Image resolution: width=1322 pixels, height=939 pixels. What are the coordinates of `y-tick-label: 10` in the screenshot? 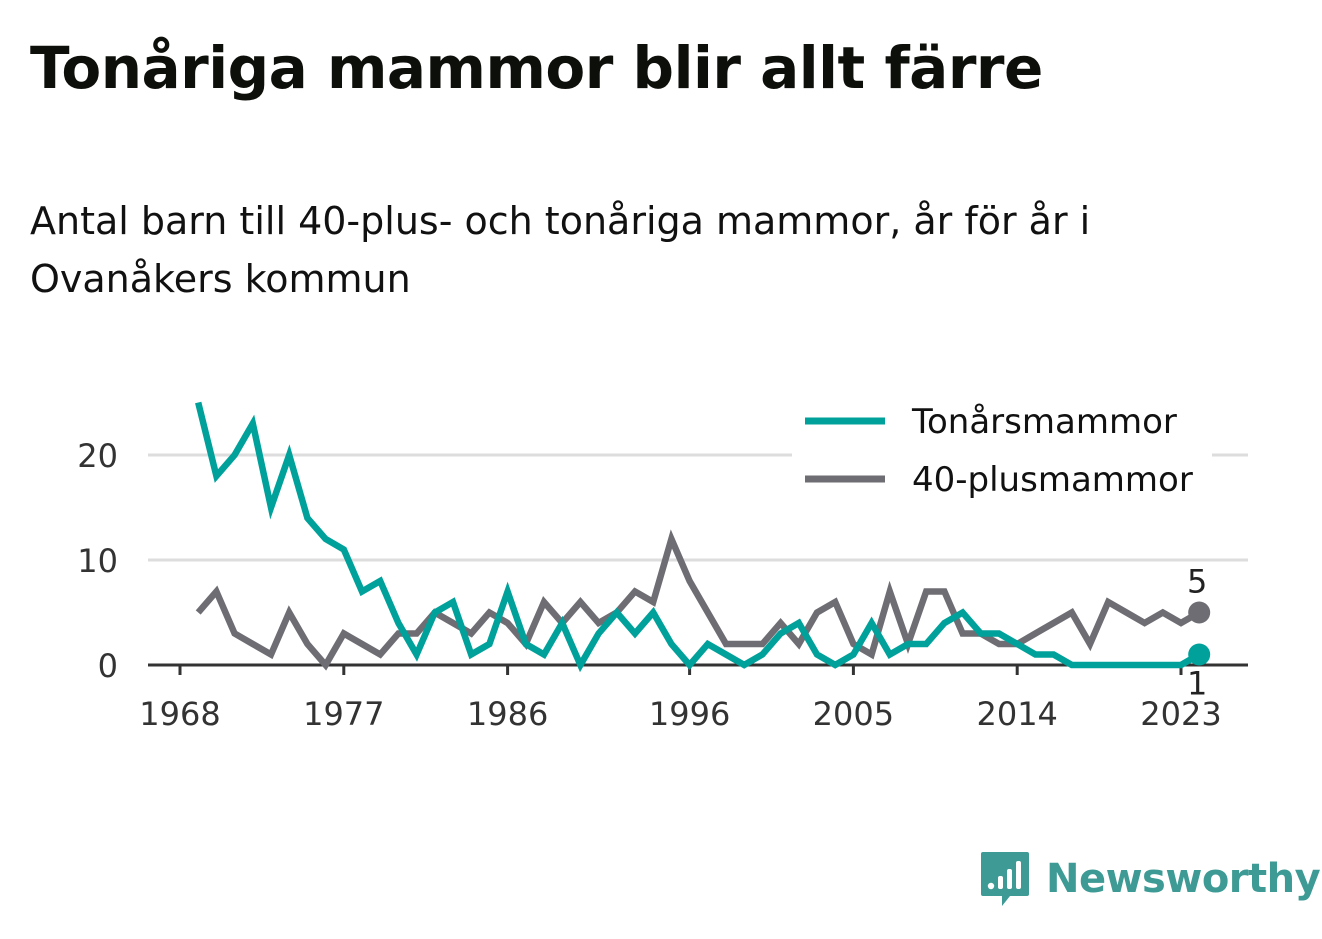 It's located at (97, 561).